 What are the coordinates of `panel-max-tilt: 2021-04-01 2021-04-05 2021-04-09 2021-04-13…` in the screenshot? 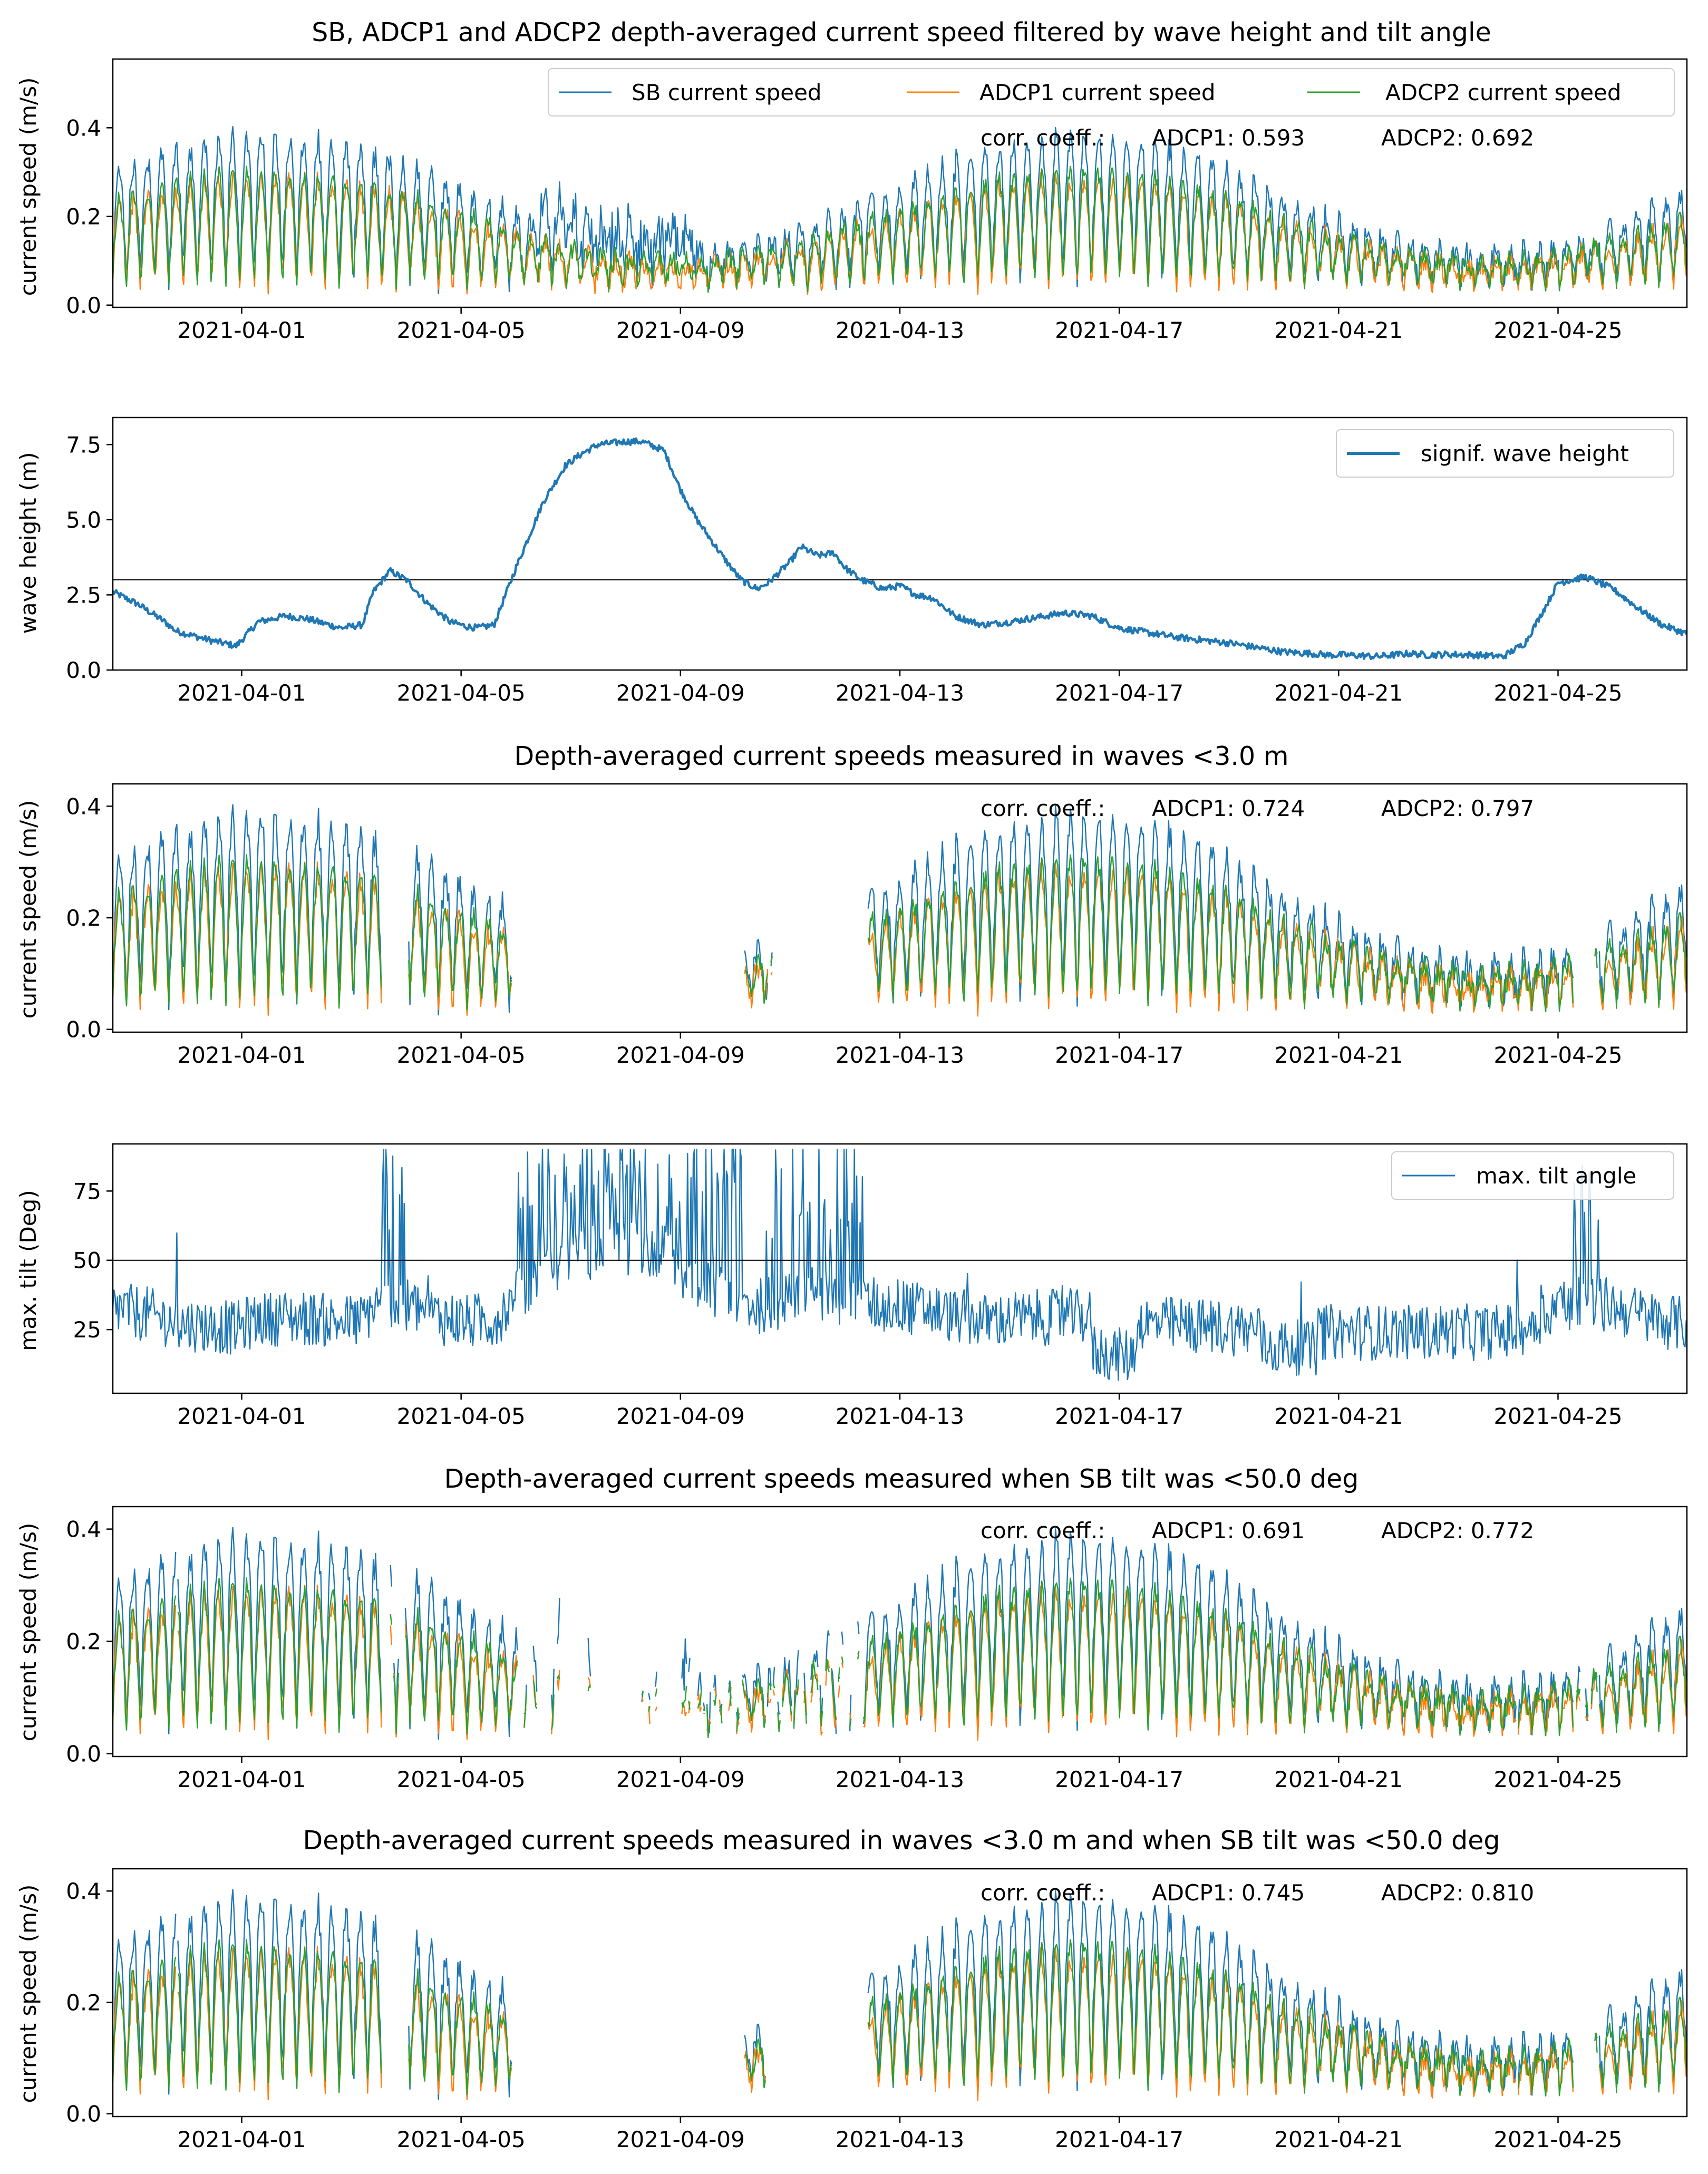 It's located at (851, 1286).